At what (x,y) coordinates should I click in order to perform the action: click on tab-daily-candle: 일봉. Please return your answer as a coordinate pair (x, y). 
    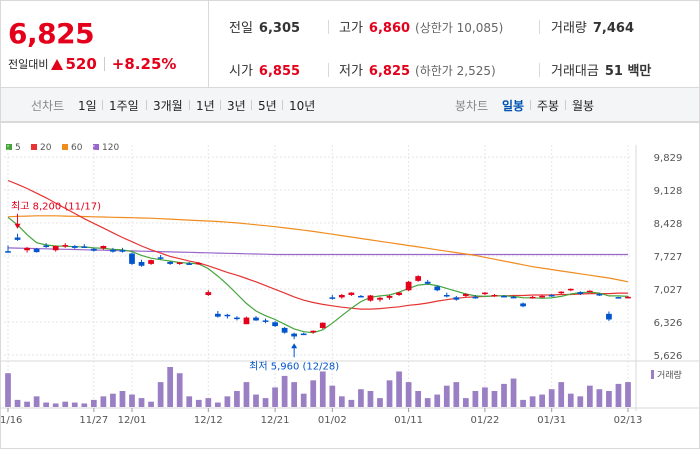
    Looking at the image, I should click on (513, 106).